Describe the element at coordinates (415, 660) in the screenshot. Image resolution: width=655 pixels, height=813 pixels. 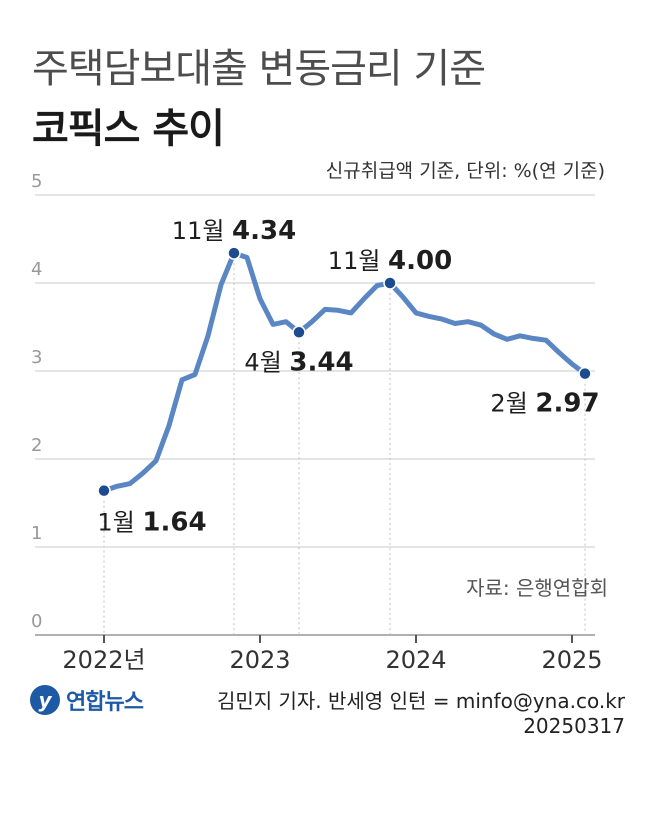
I see `x-tick-label: 2024` at that location.